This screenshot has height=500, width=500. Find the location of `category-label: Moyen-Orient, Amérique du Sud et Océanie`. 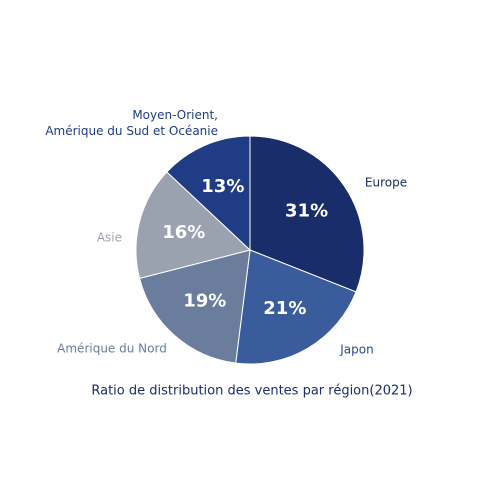

category-label: Moyen-Orient, Amérique du Sud et Océanie is located at coordinates (131, 123).